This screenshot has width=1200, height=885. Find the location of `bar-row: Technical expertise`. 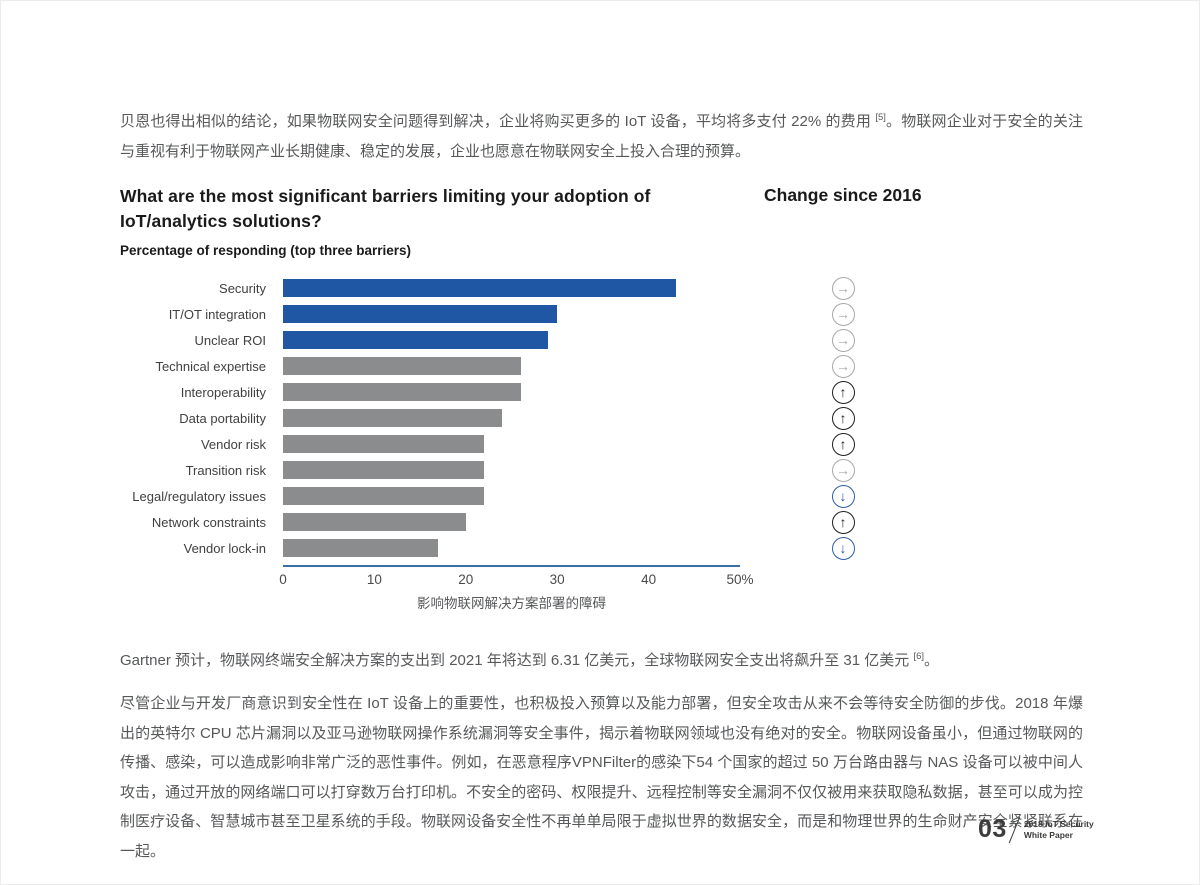

bar-row: Technical expertise is located at coordinates (480, 366).